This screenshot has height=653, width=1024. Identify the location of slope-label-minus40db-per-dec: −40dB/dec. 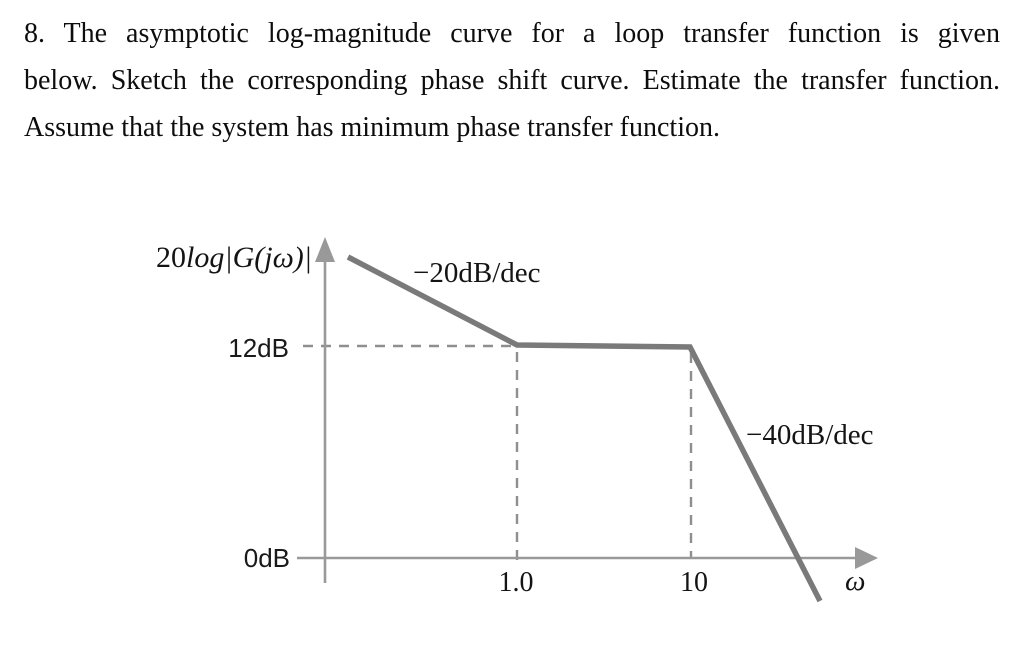
(810, 435).